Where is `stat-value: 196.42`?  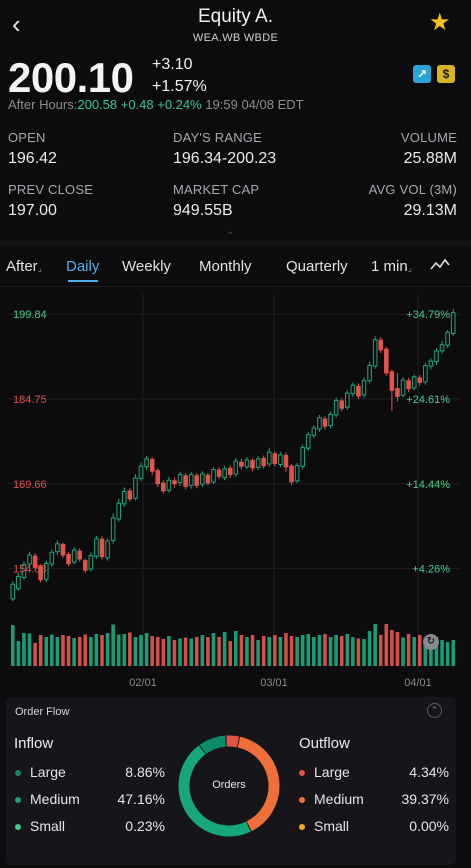 stat-value: 196.42 is located at coordinates (32, 158).